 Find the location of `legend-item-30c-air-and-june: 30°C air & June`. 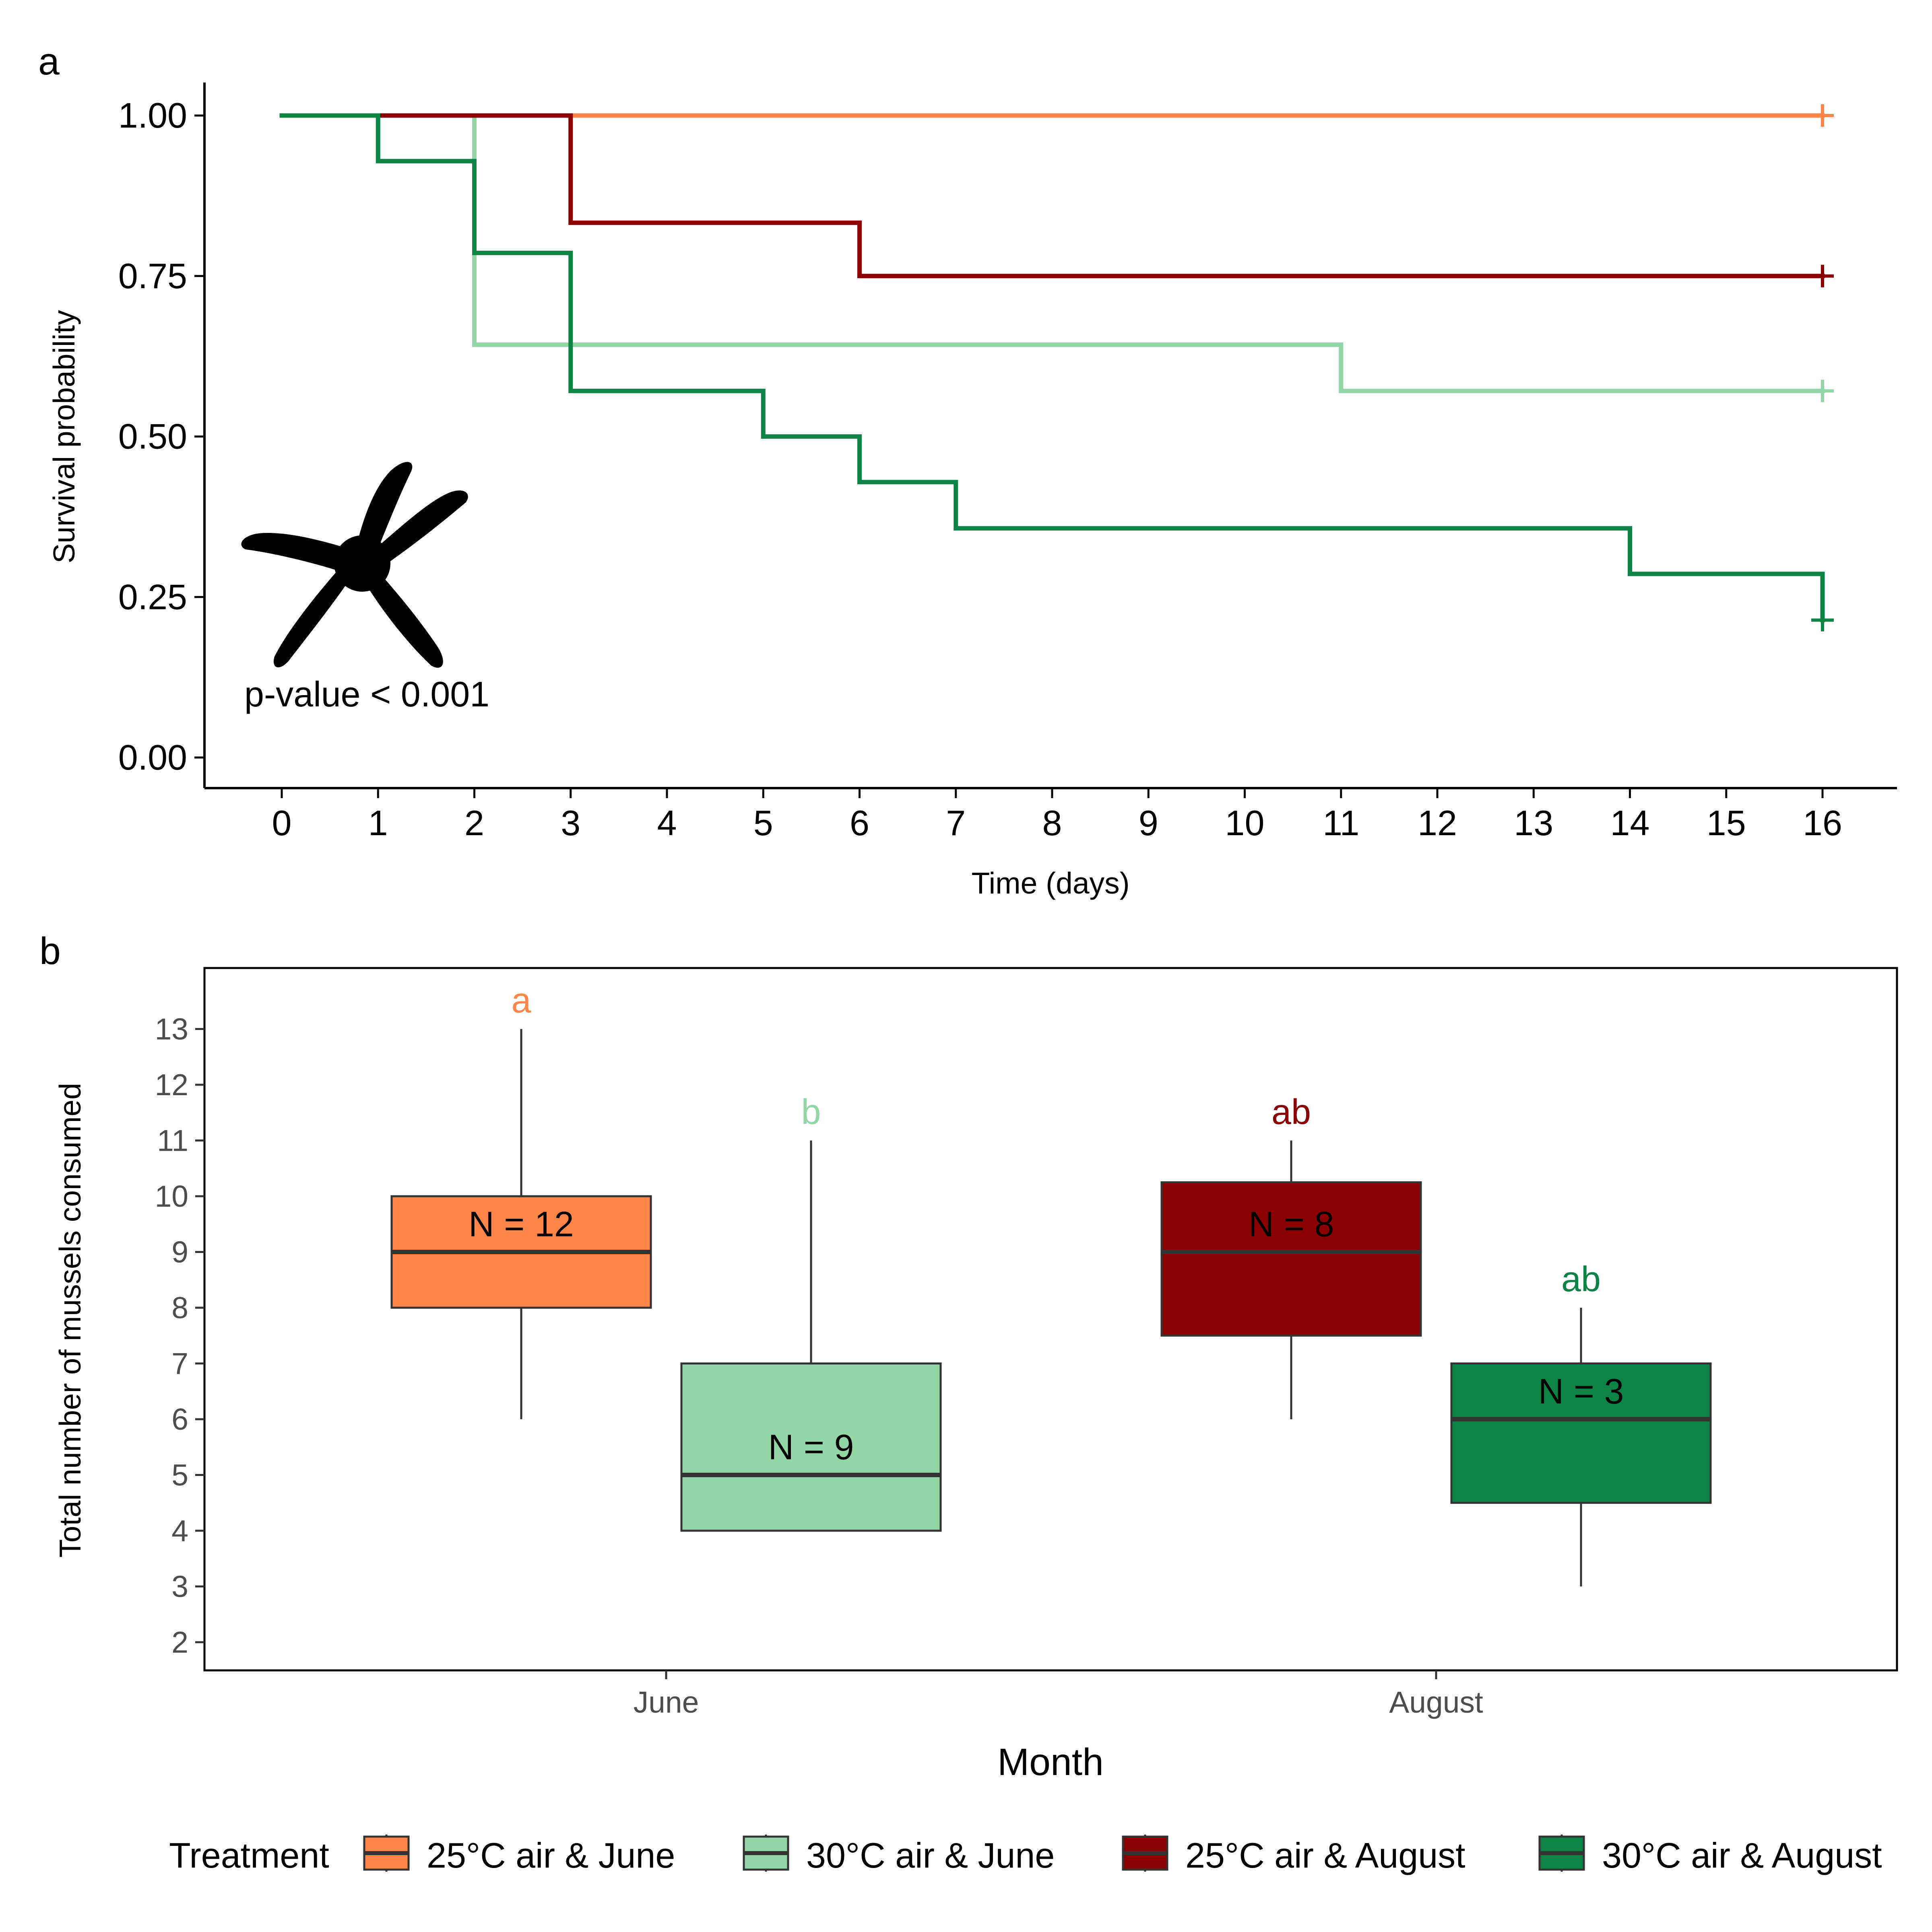

legend-item-30c-air-and-june: 30°C air & June is located at coordinates (899, 1855).